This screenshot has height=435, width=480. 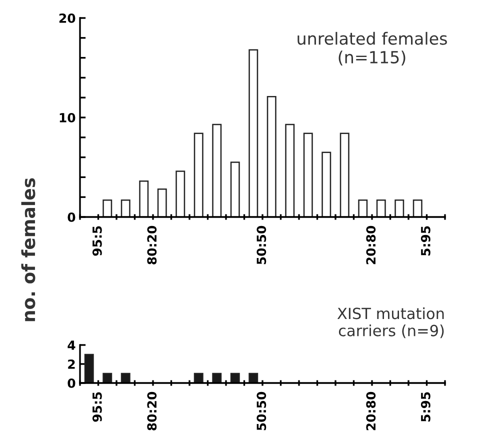 I want to click on text: unrelated females (n=115), so click(x=372, y=49).